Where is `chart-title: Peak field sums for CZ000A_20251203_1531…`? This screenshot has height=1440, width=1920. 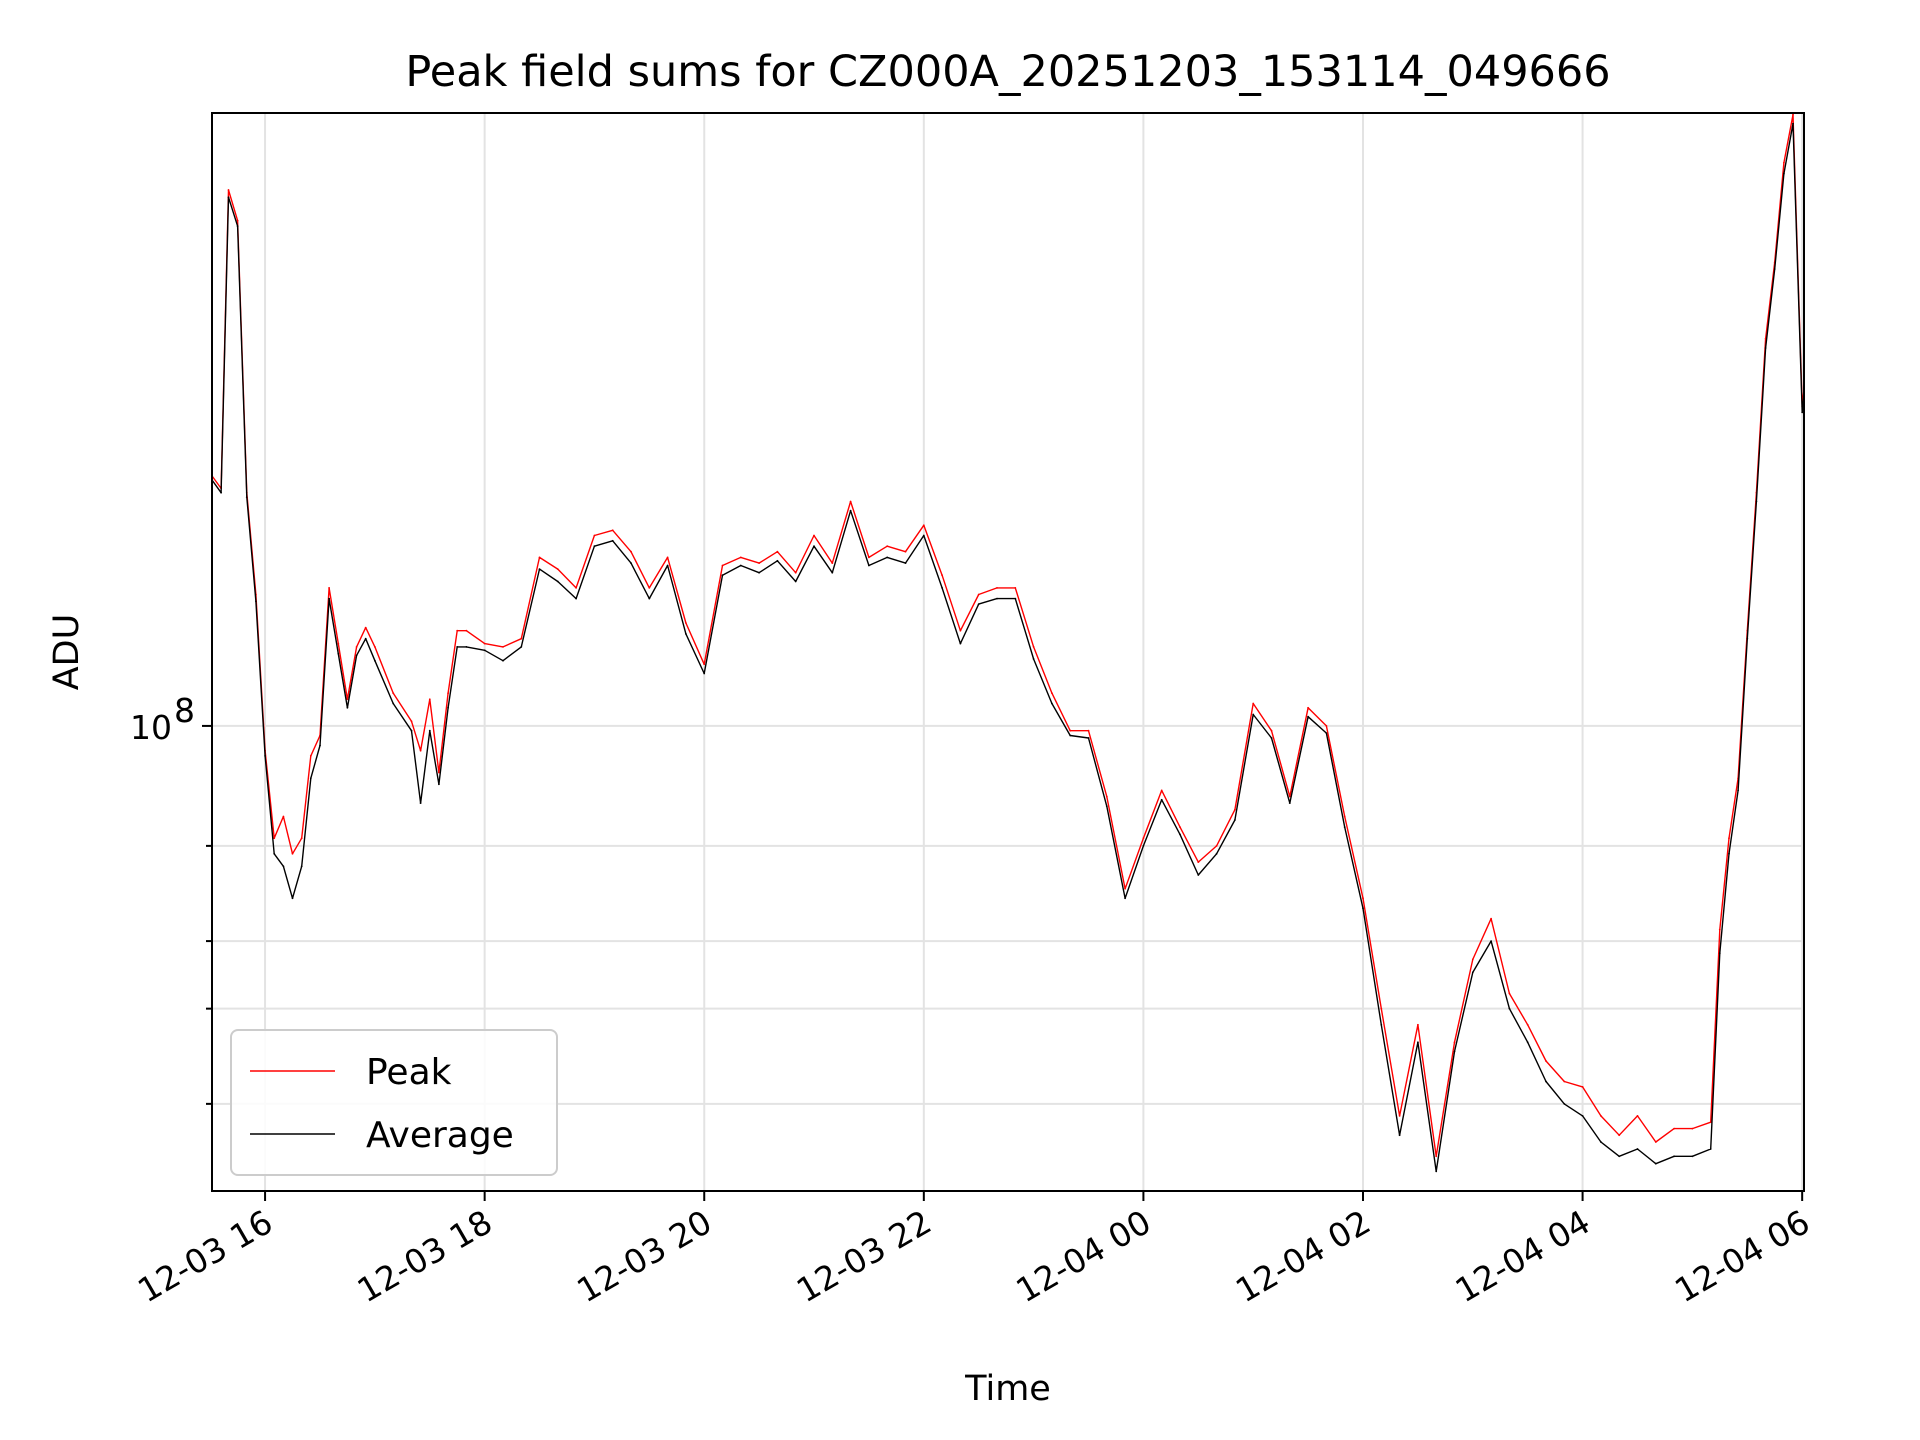
chart-title: Peak field sums for CZ000A_20251203_1531… is located at coordinates (1007, 72).